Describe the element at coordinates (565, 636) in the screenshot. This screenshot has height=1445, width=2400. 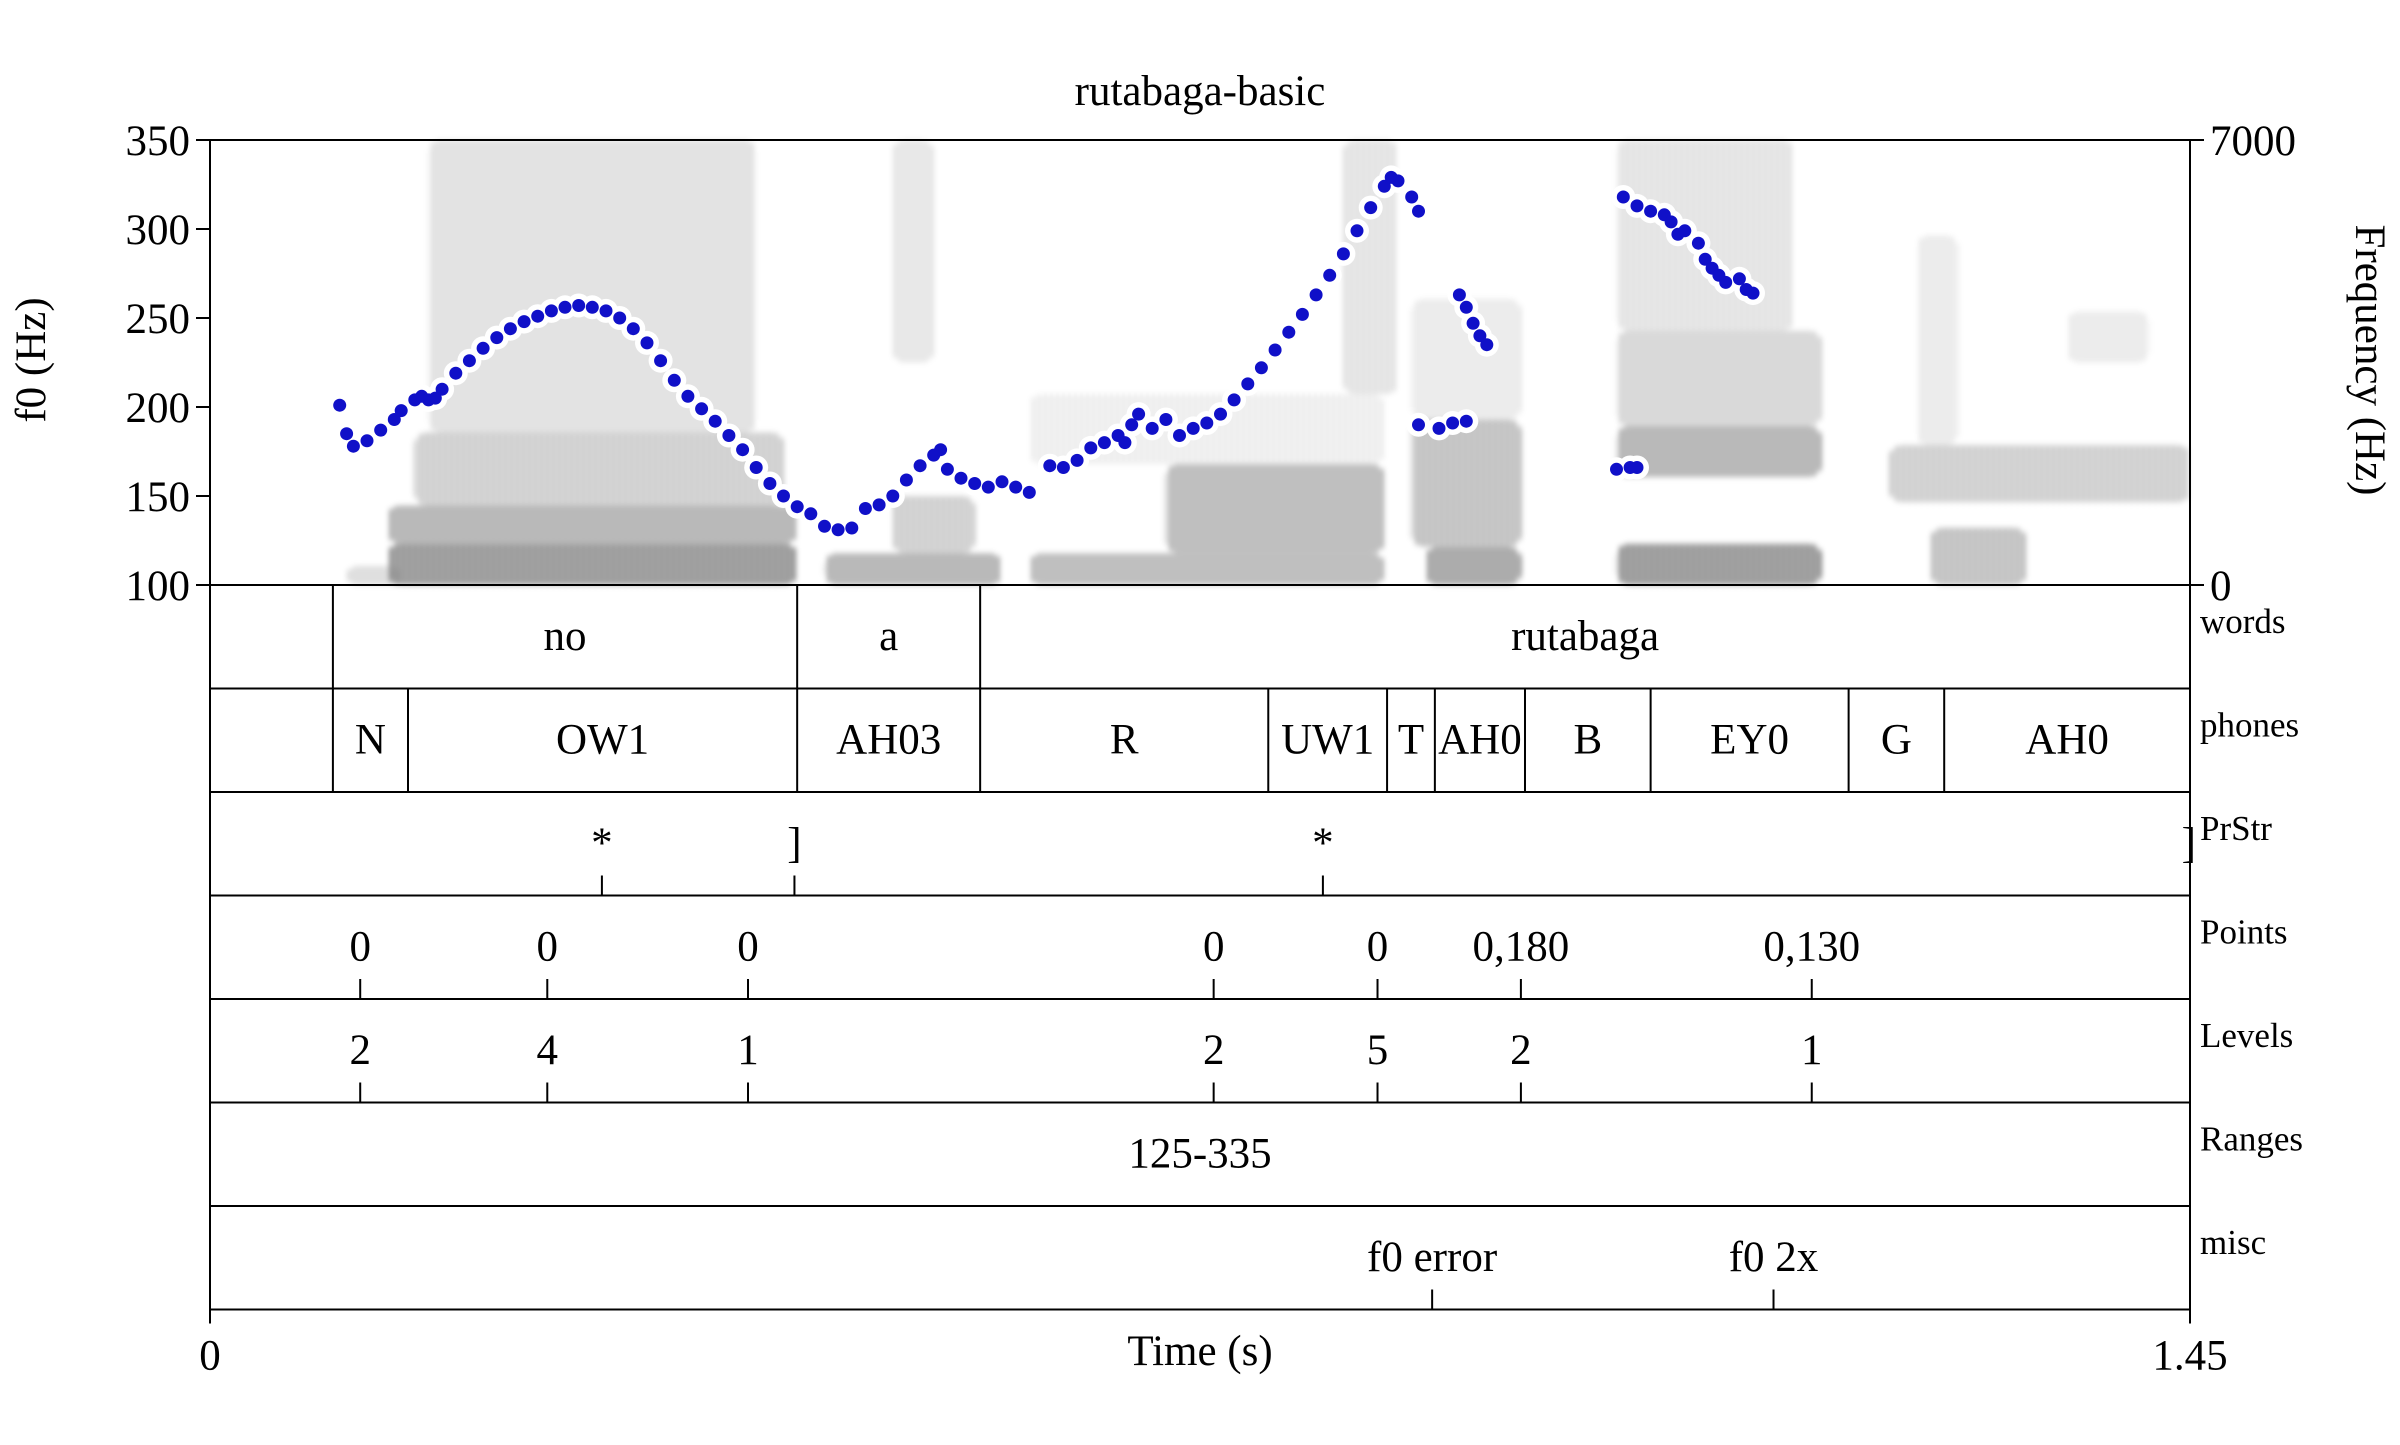
I see `interval-label: no` at that location.